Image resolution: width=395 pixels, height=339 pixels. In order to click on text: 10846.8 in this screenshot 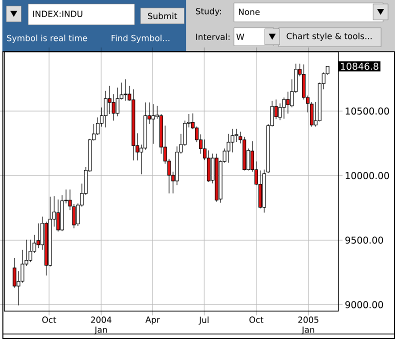, I will do `click(359, 66)`.